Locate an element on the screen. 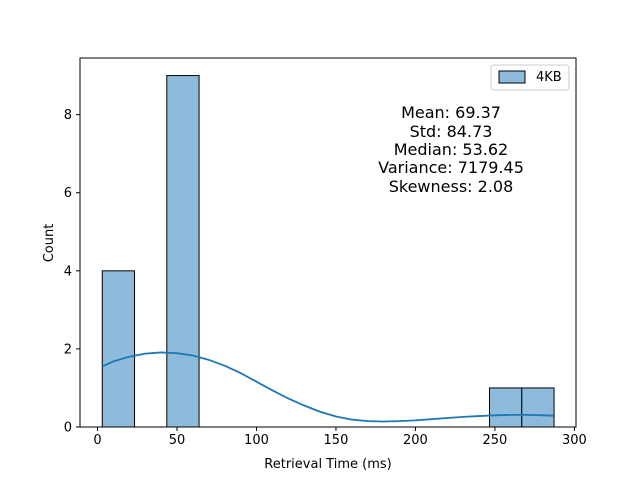 The image size is (640, 480). y-tick-label: 4 is located at coordinates (68, 271).